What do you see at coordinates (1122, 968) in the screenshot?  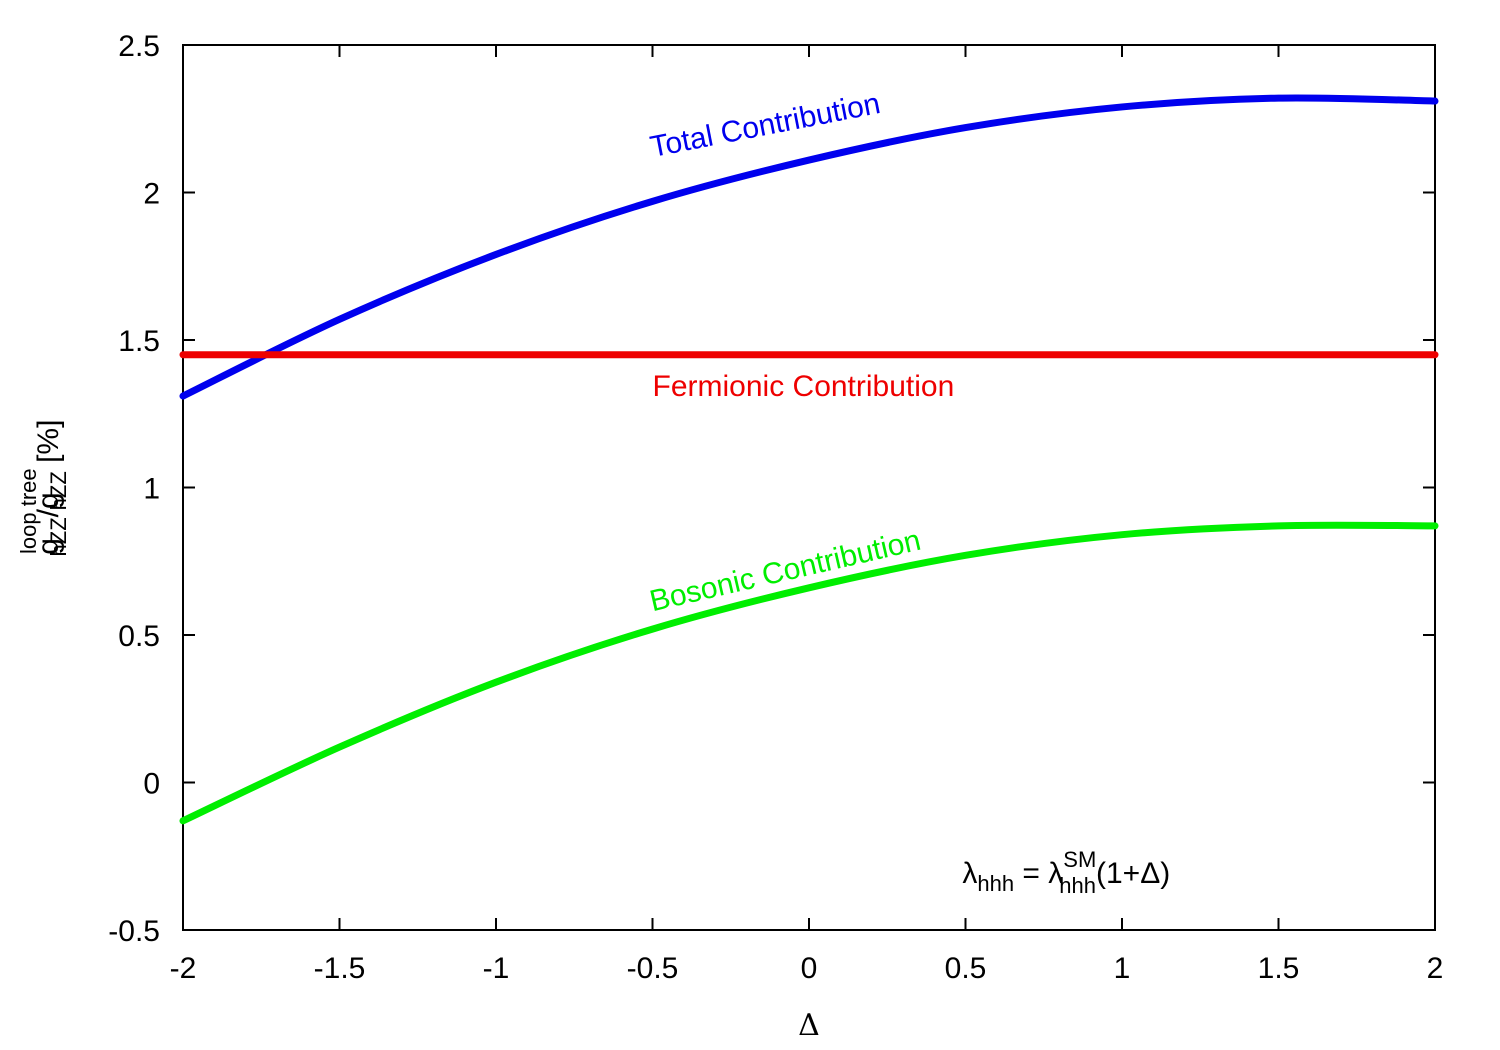 I see `x-tick-label: 1` at bounding box center [1122, 968].